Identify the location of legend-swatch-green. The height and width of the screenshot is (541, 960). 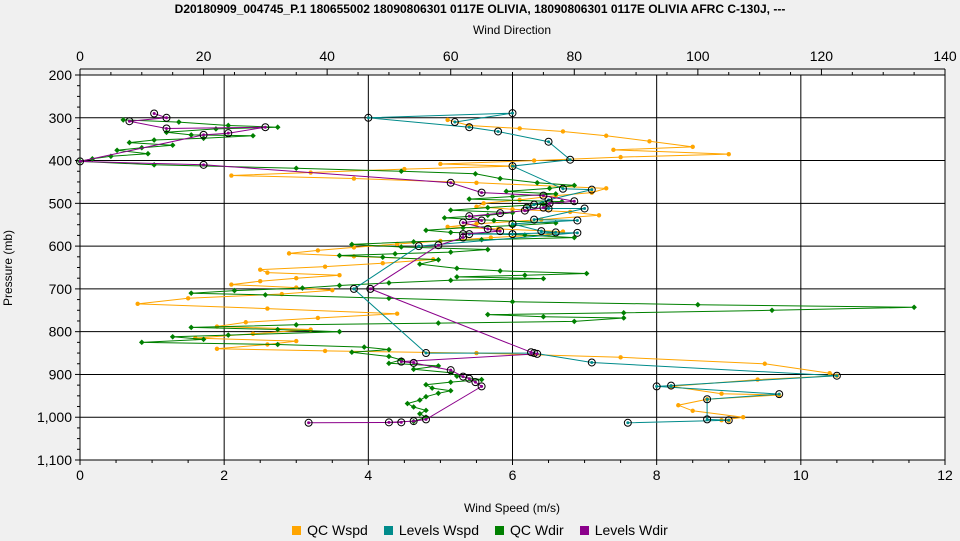
(500, 530).